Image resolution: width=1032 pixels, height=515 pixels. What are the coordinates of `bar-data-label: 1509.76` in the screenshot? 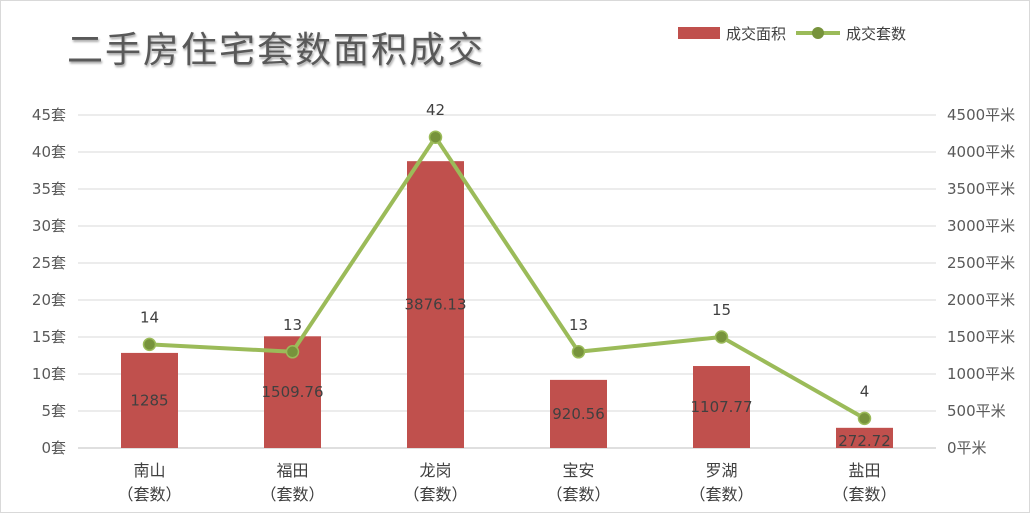 It's located at (292, 392).